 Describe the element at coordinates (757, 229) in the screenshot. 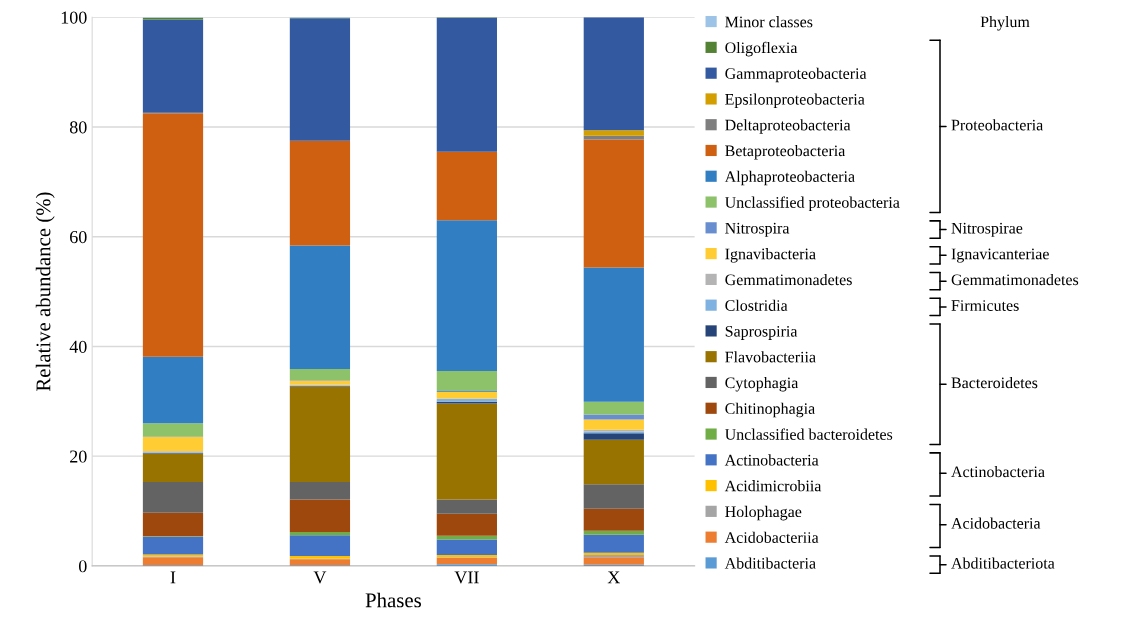

I see `legend-label: Nitrospira` at that location.